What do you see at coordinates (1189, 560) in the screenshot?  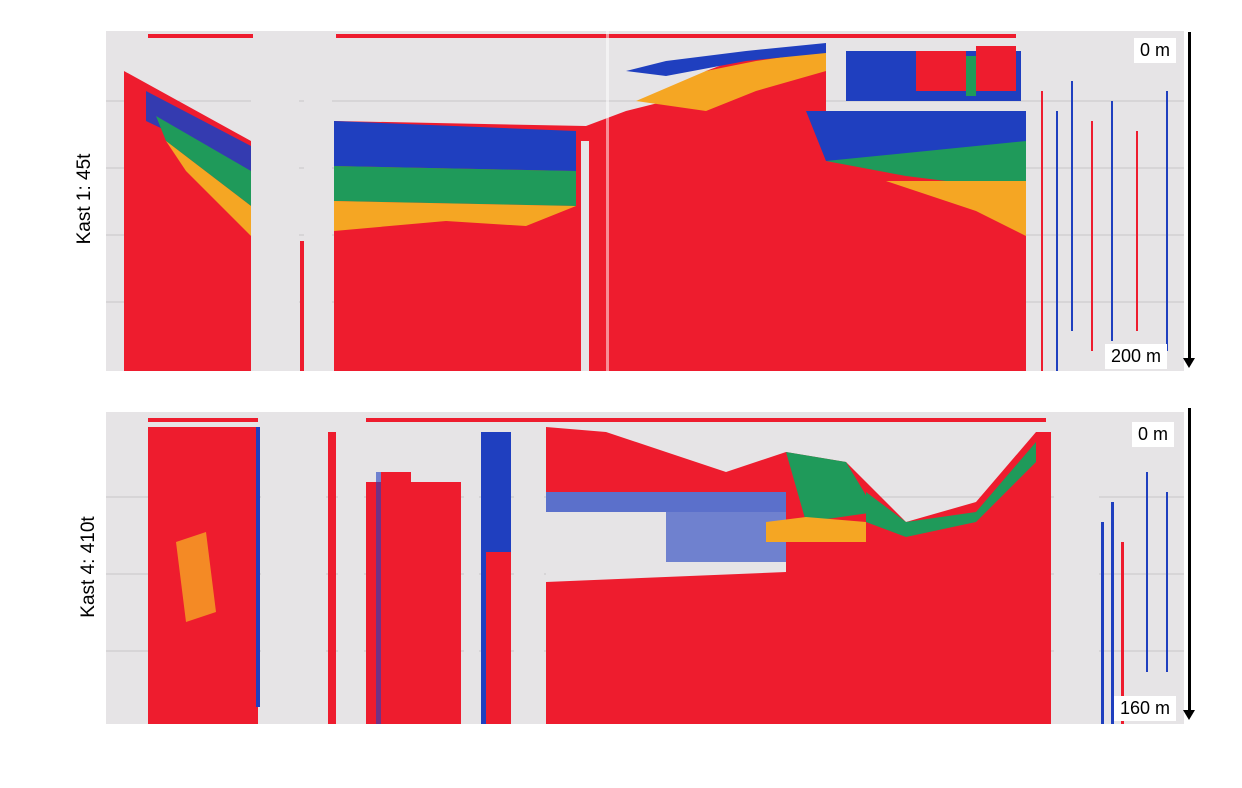 I see `panel-2-depth-arrow` at bounding box center [1189, 560].